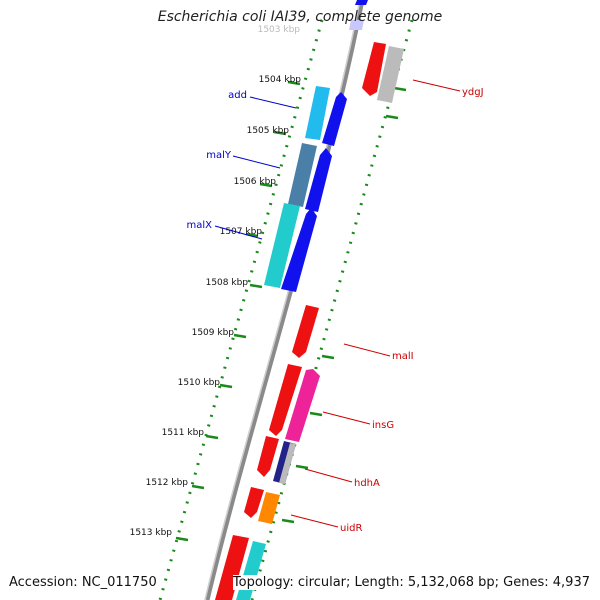 The width and height of the screenshot is (600, 600). I want to click on gene-feature-insG, so click(302, 405).